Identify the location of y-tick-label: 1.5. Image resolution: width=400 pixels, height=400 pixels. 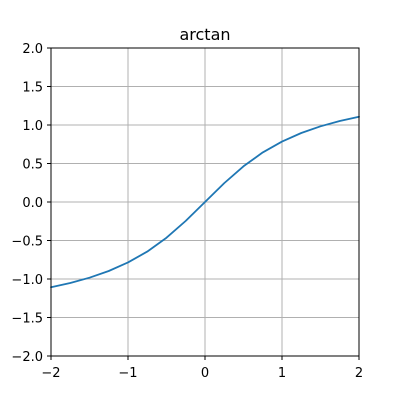
(32, 88).